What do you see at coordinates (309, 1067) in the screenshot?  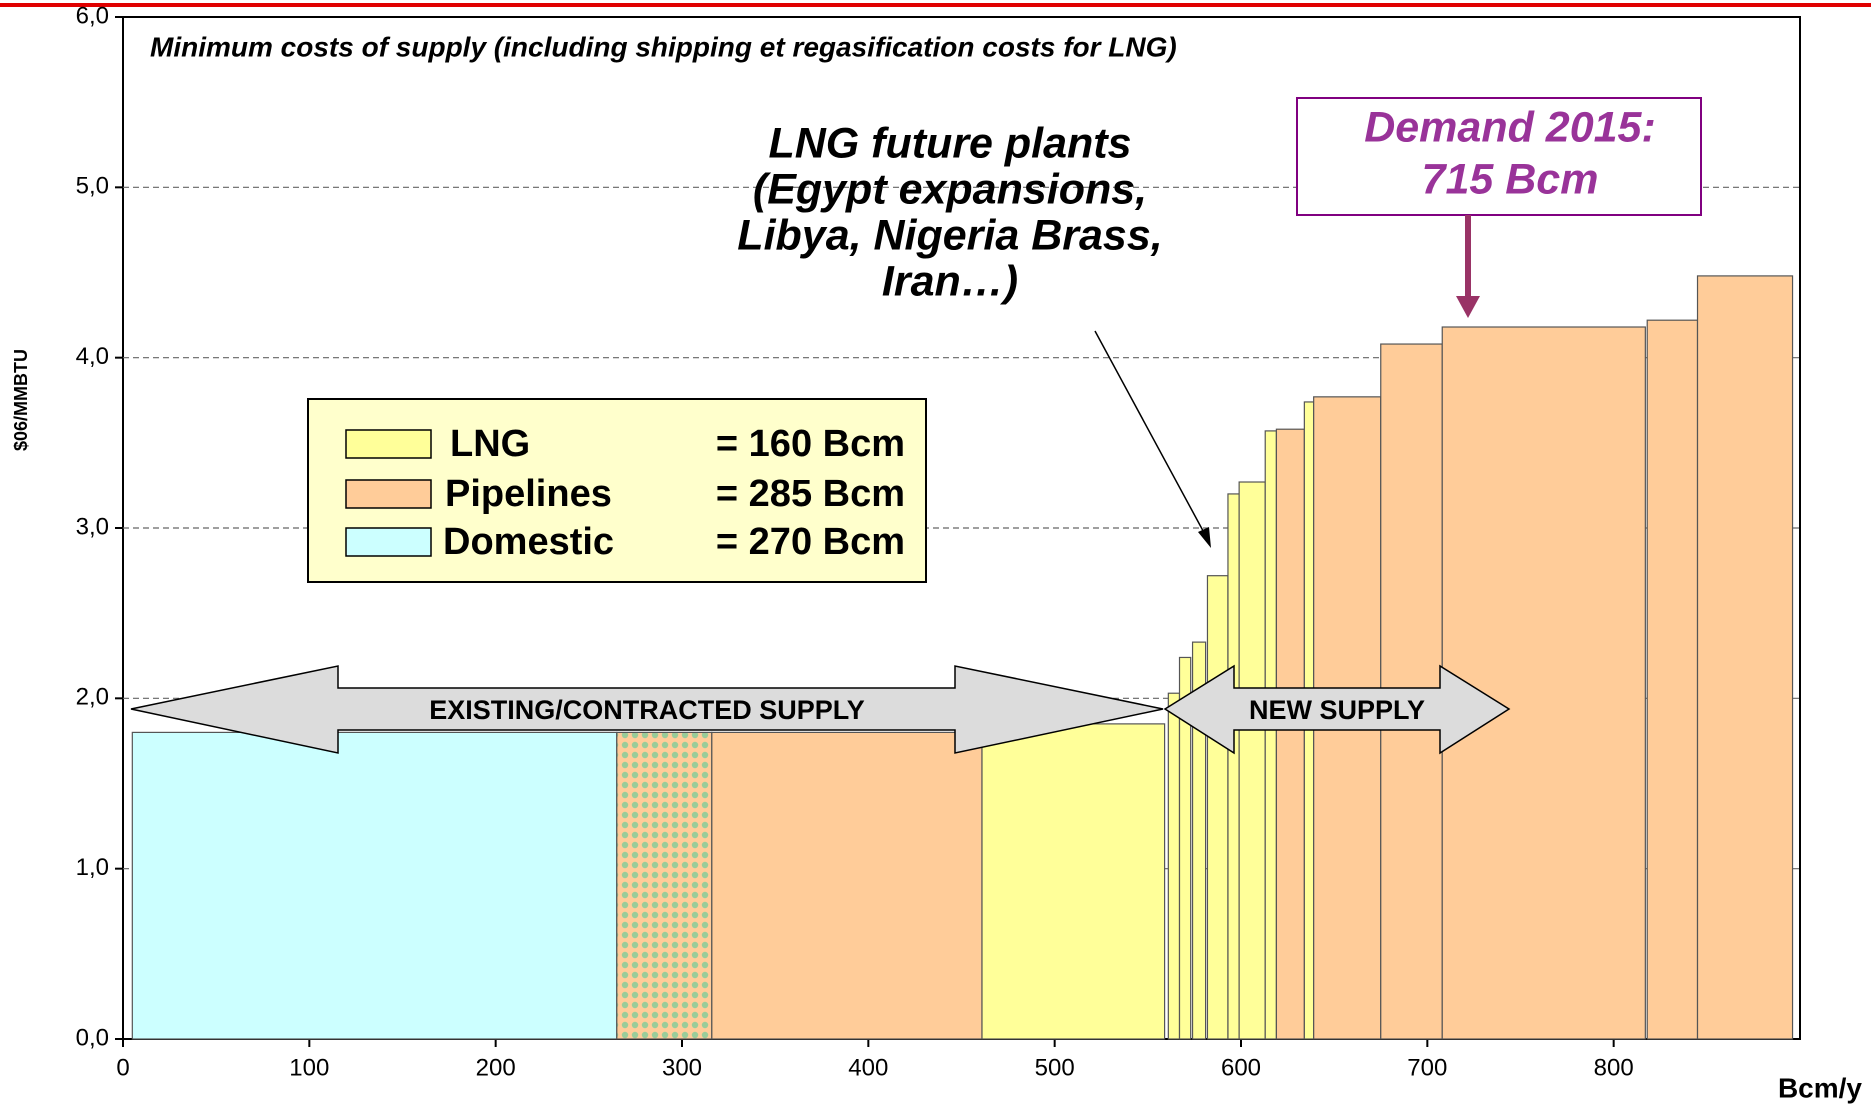 I see `x-tick-label: 100` at bounding box center [309, 1067].